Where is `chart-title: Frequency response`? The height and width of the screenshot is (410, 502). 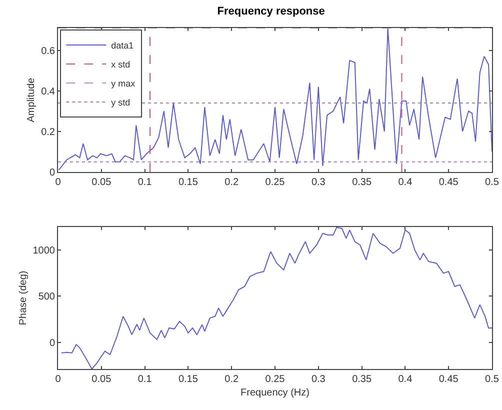
chart-title: Frequency response is located at coordinates (271, 12).